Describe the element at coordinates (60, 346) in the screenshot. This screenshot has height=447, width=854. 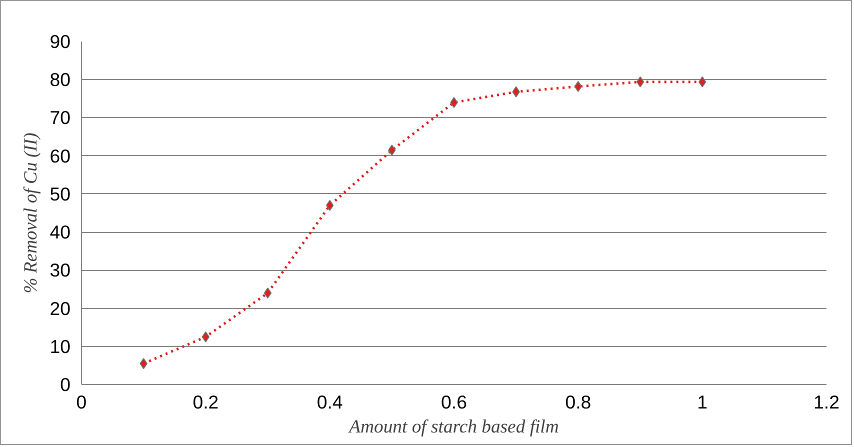
I see `y-tick-label: 10` at that location.